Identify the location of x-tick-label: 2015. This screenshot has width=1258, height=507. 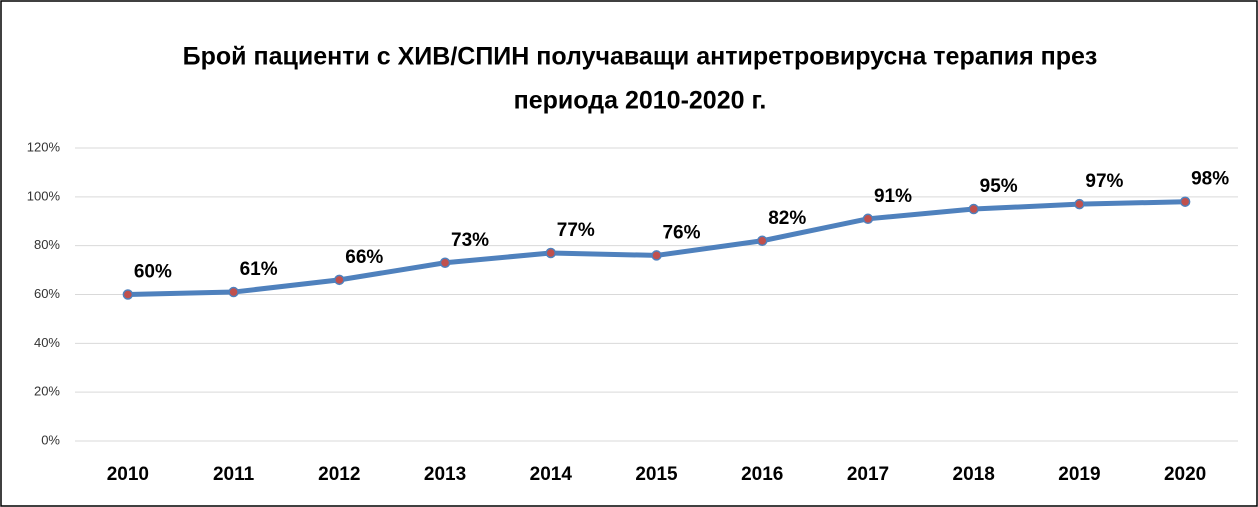
(656, 474).